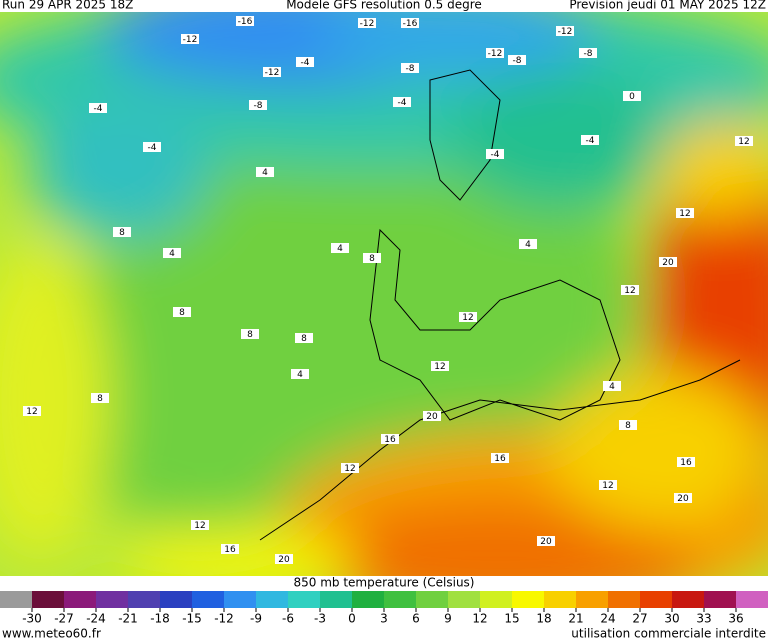  I want to click on colorbar-tick-label: -15, so click(192, 619).